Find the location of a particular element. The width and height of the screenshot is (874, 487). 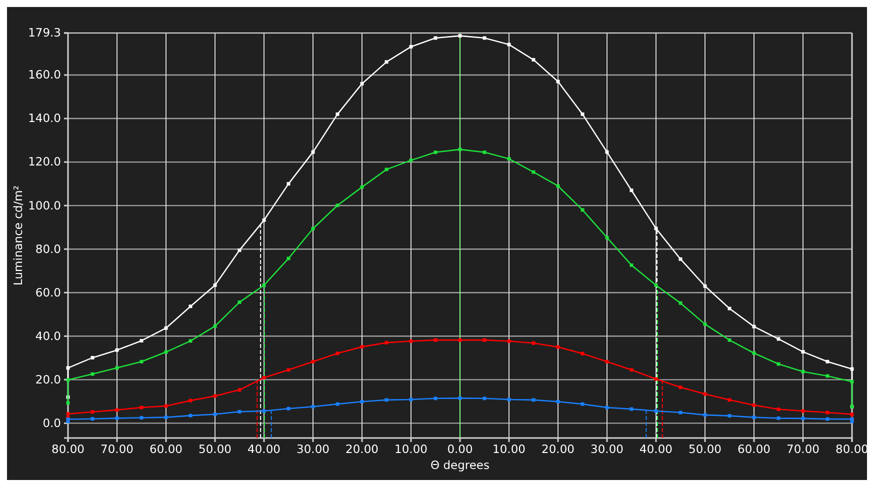

y-tick-label: 179.3 is located at coordinates (44, 33).